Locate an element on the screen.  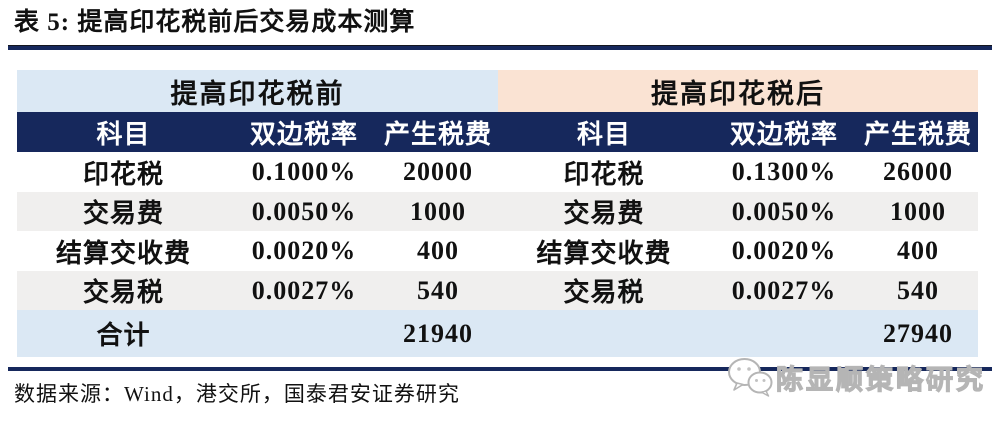
page-title: 表 5: 提高印花税前后交易成本测算 is located at coordinates (215, 22).